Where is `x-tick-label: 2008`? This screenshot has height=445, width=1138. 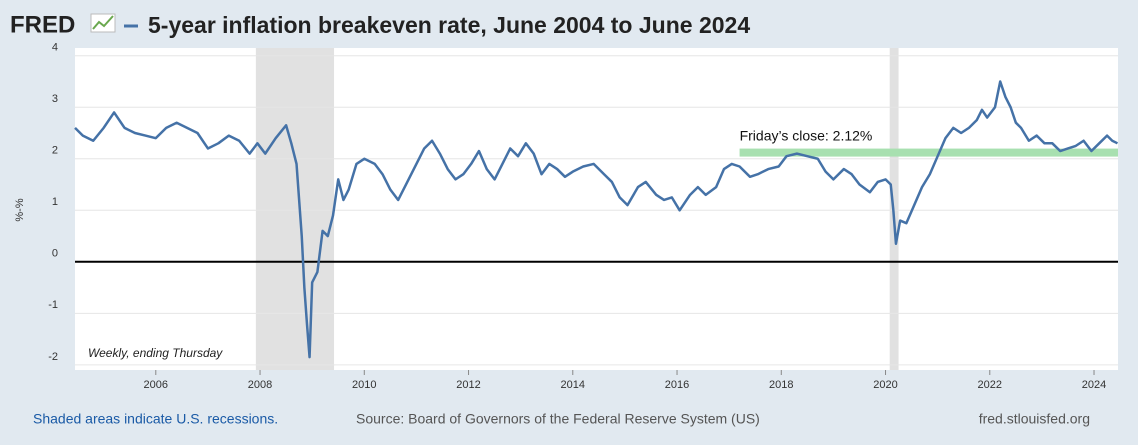 x-tick-label: 2008 is located at coordinates (260, 385).